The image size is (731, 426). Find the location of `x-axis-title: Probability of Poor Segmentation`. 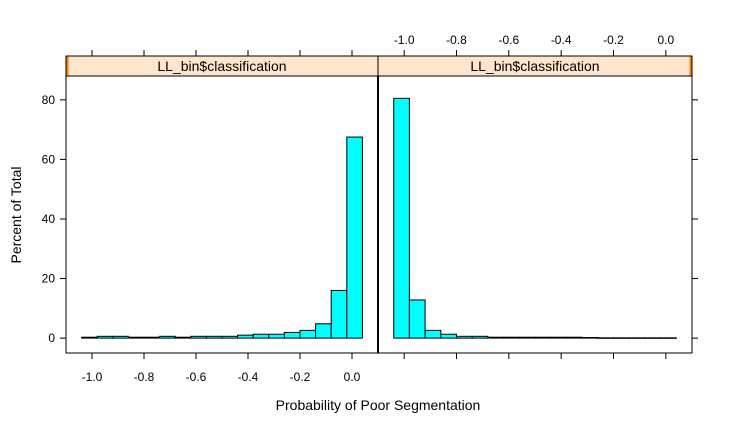

x-axis-title: Probability of Poor Segmentation is located at coordinates (378, 405).